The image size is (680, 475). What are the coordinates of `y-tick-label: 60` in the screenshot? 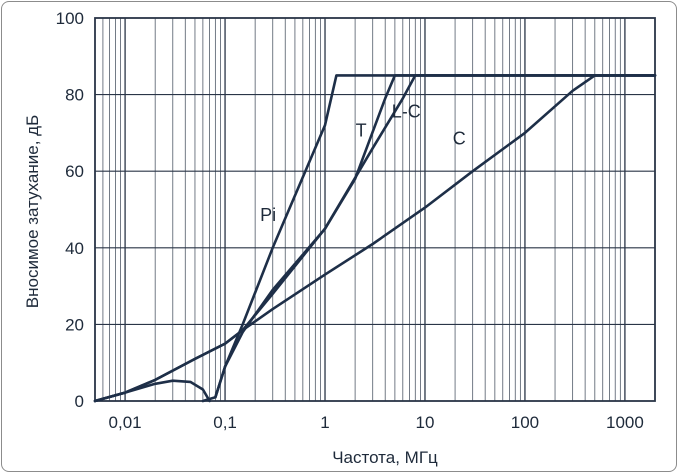 It's located at (74, 171).